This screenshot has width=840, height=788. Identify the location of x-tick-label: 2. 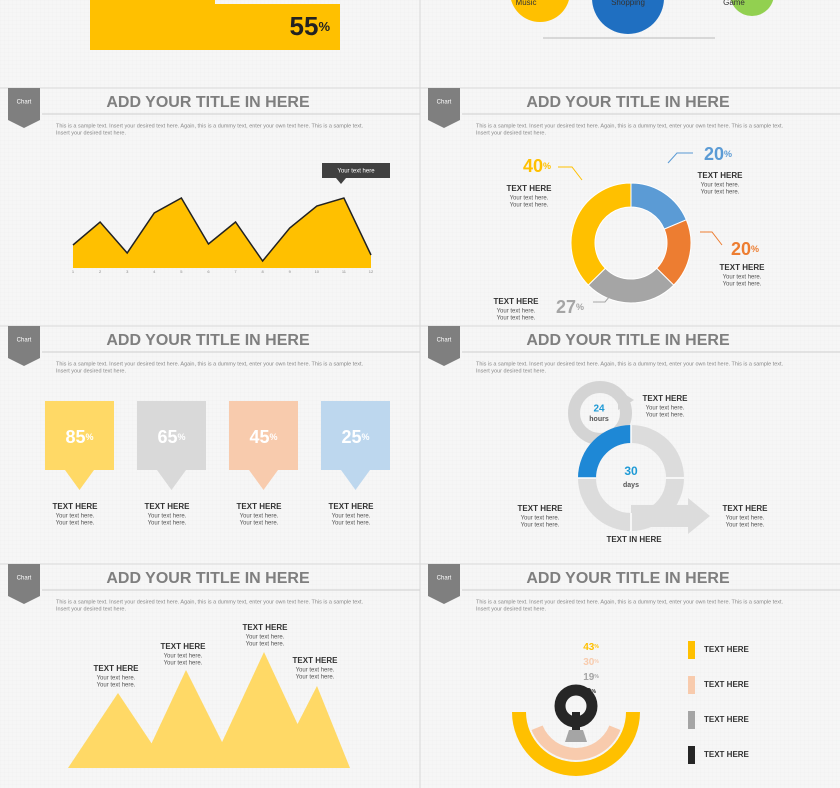
(100, 271).